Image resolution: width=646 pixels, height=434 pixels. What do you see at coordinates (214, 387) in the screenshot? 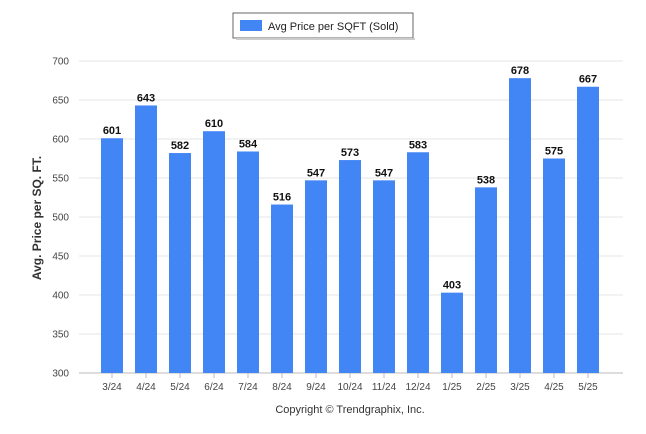
I see `x-tick-label: 6/24` at bounding box center [214, 387].